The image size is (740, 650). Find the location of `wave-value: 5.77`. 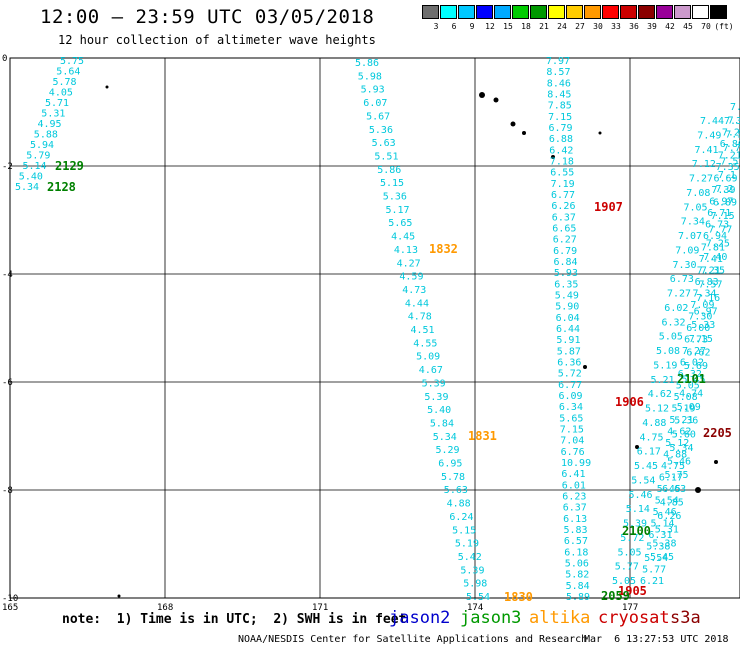

wave-value: 5.77 is located at coordinates (654, 570).